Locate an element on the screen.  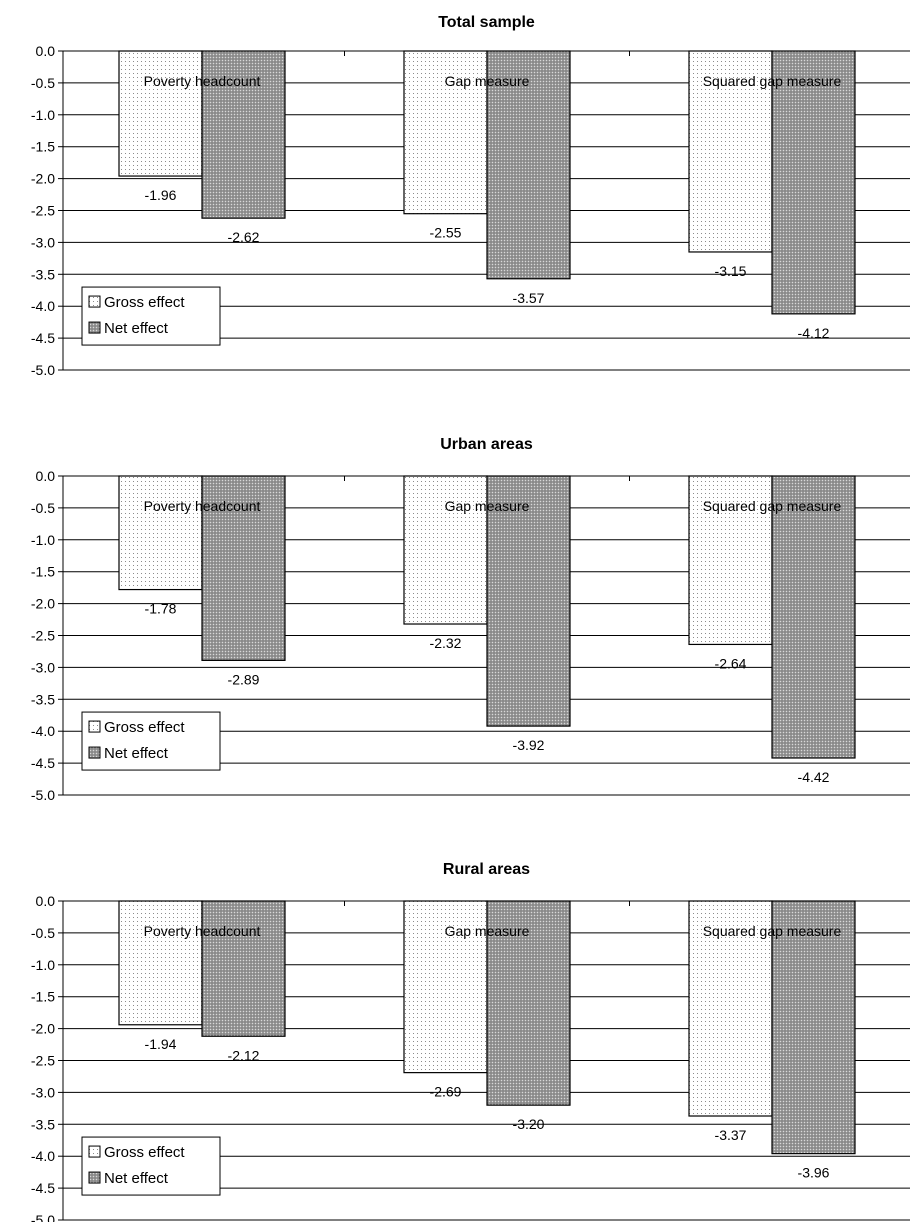
data-label: -3.15 is located at coordinates (731, 271).